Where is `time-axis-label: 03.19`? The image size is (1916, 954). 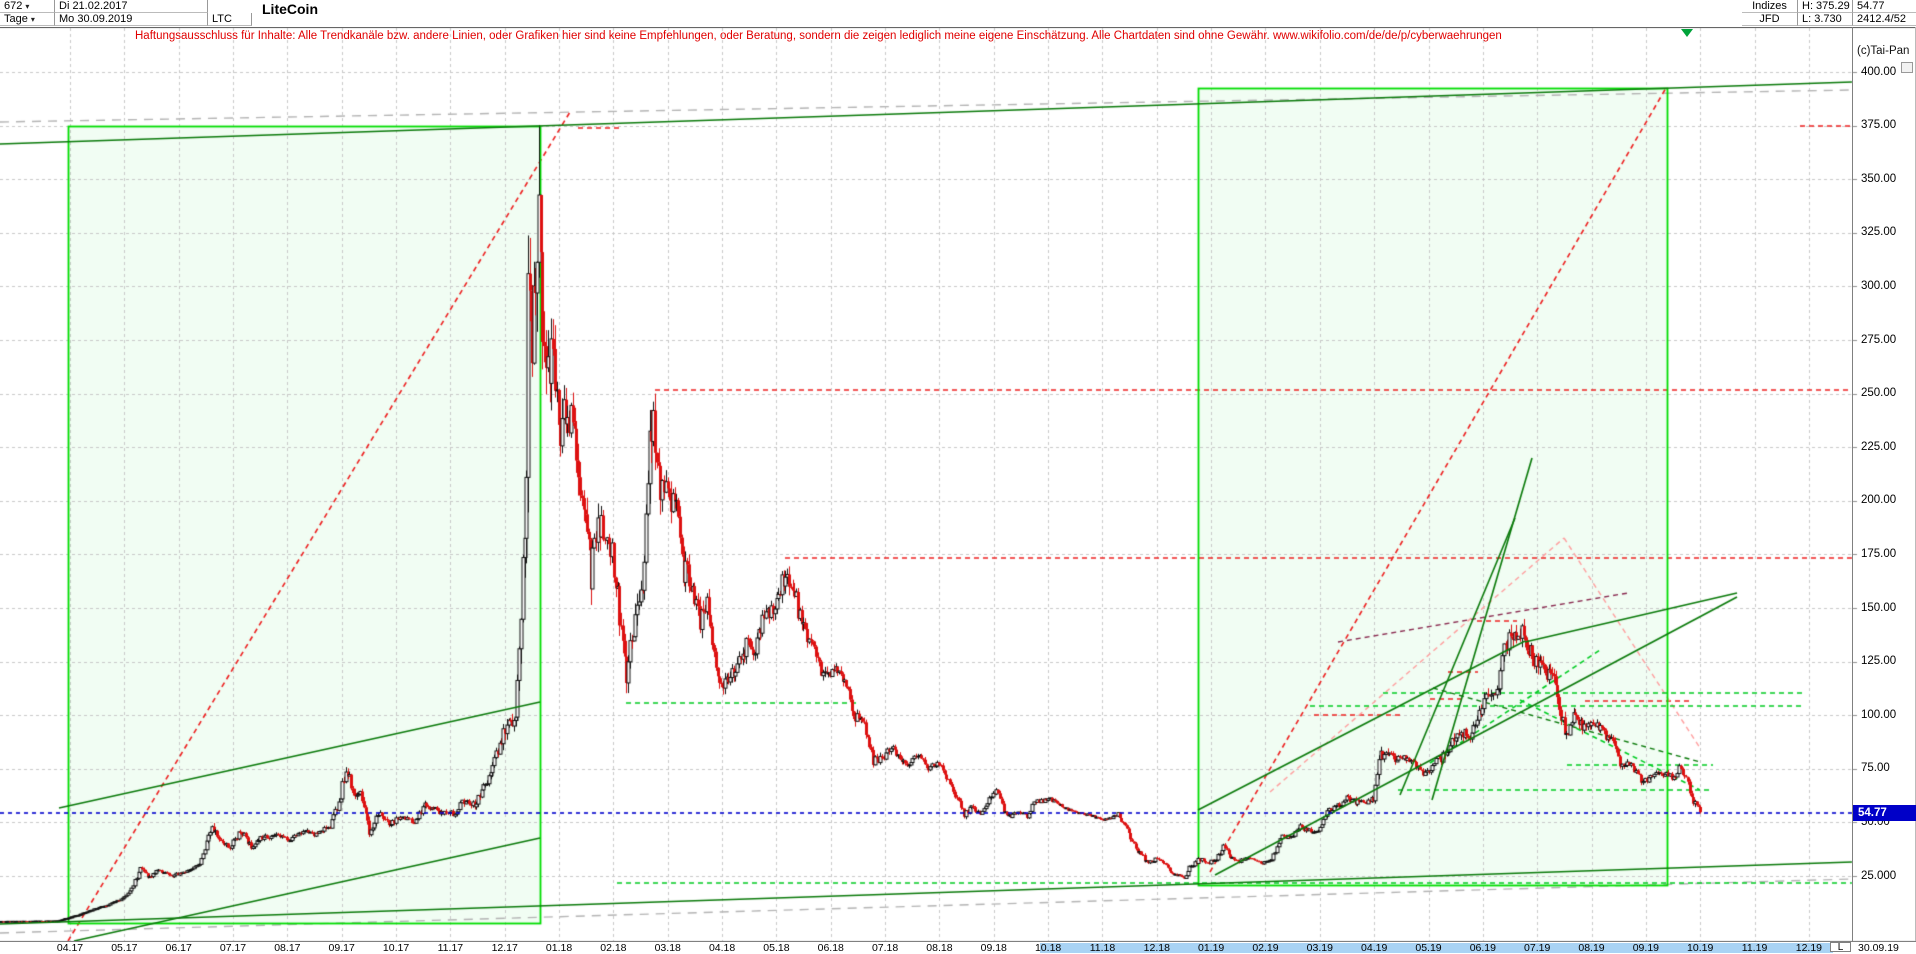
time-axis-label: 03.19 is located at coordinates (1319, 948).